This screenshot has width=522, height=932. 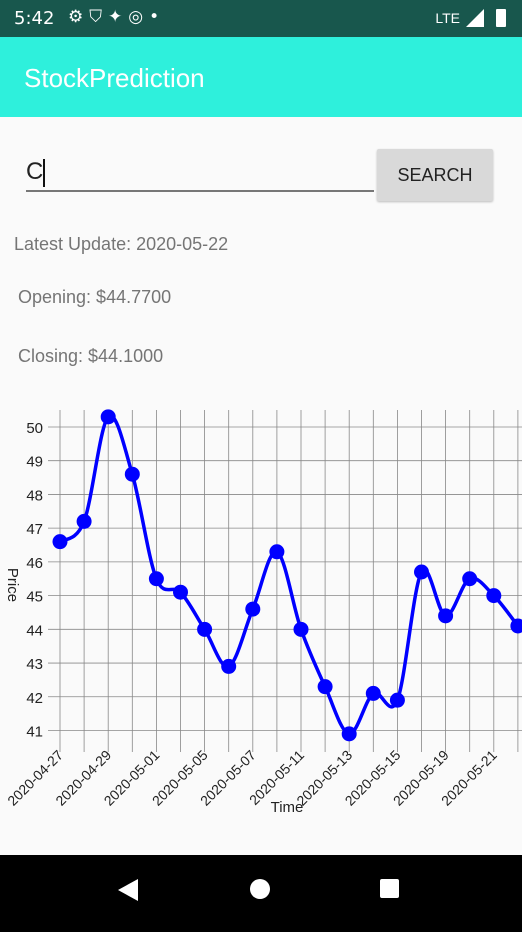 I want to click on home-icon, so click(x=260, y=889).